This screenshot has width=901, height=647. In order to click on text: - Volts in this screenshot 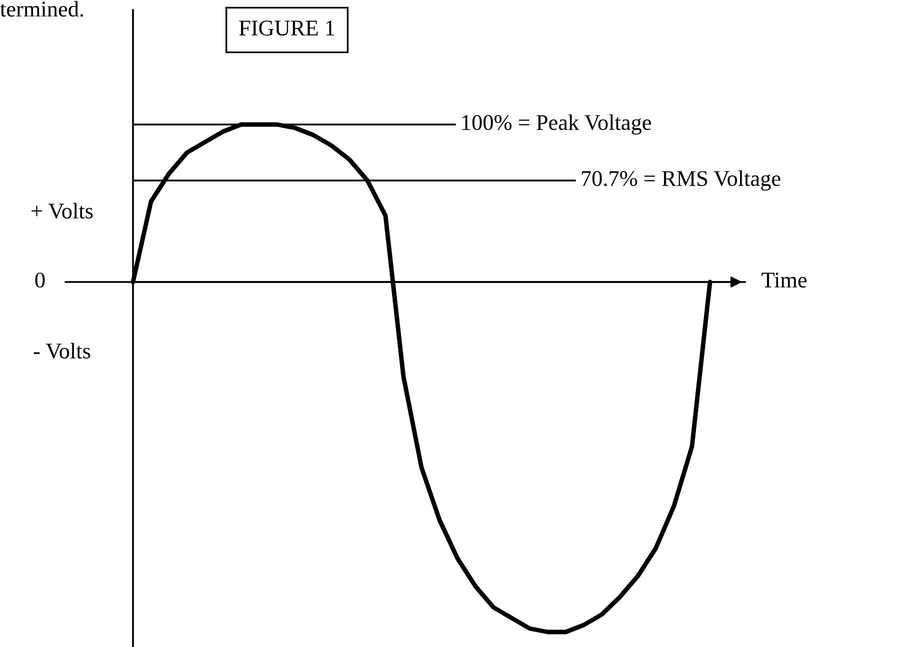, I will do `click(62, 350)`.